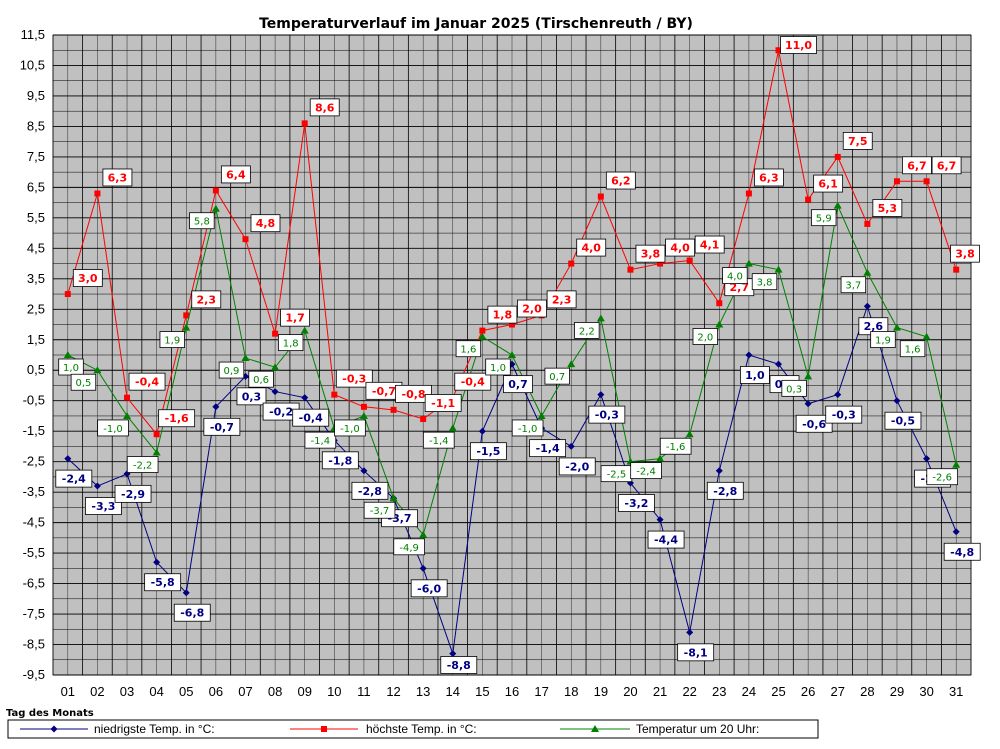  What do you see at coordinates (680, 247) in the screenshot?
I see `data-label: 4,0` at bounding box center [680, 247].